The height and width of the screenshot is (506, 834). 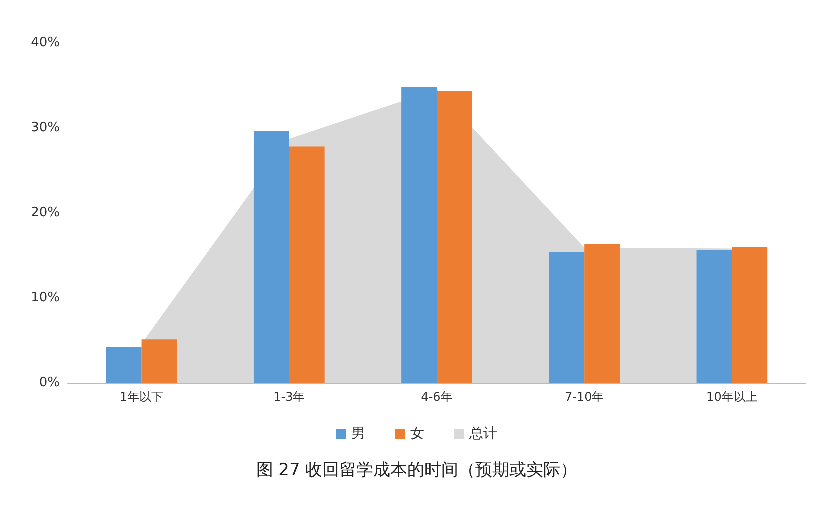 What do you see at coordinates (49, 383) in the screenshot?
I see `y-tick-label: 0%` at bounding box center [49, 383].